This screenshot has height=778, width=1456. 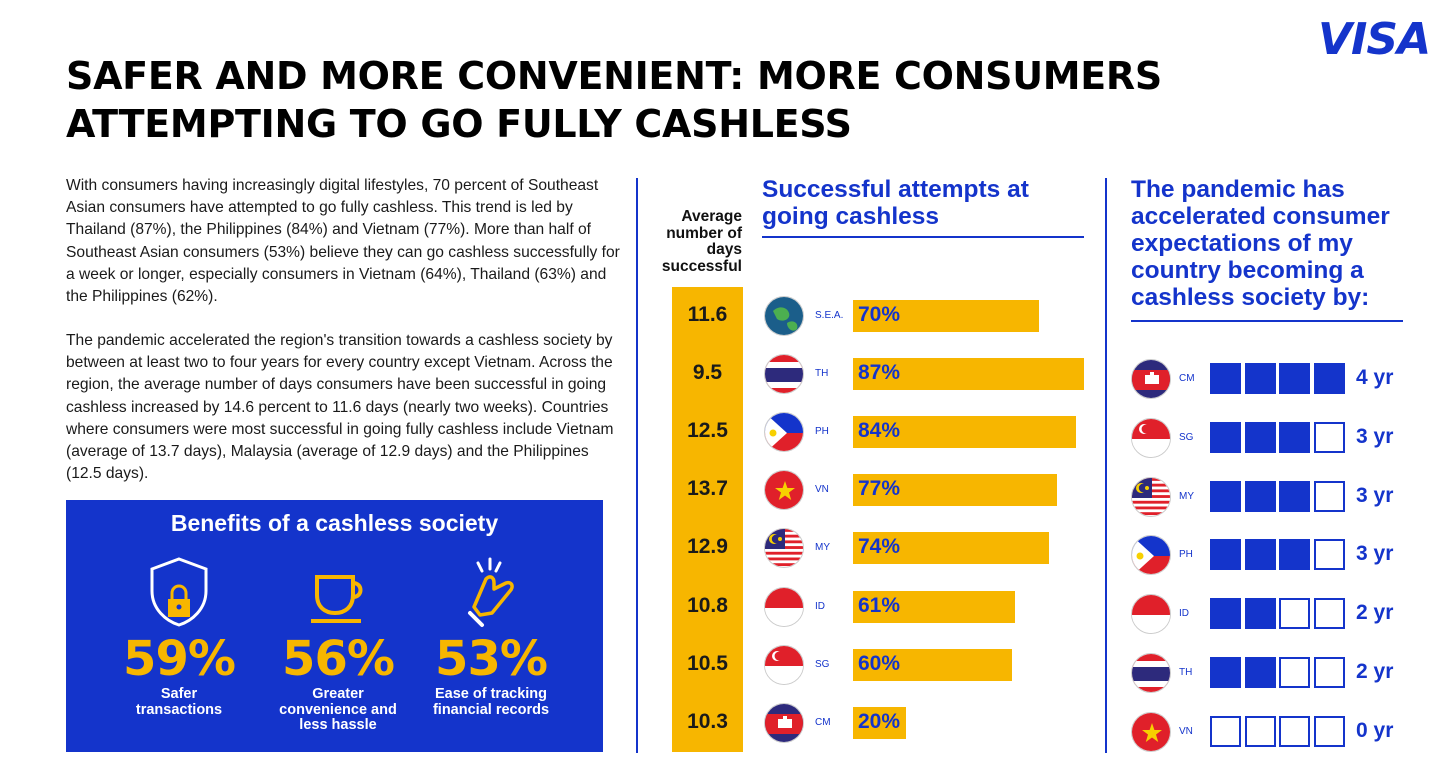 I want to click on coffee-cup-icon, so click(x=337, y=599).